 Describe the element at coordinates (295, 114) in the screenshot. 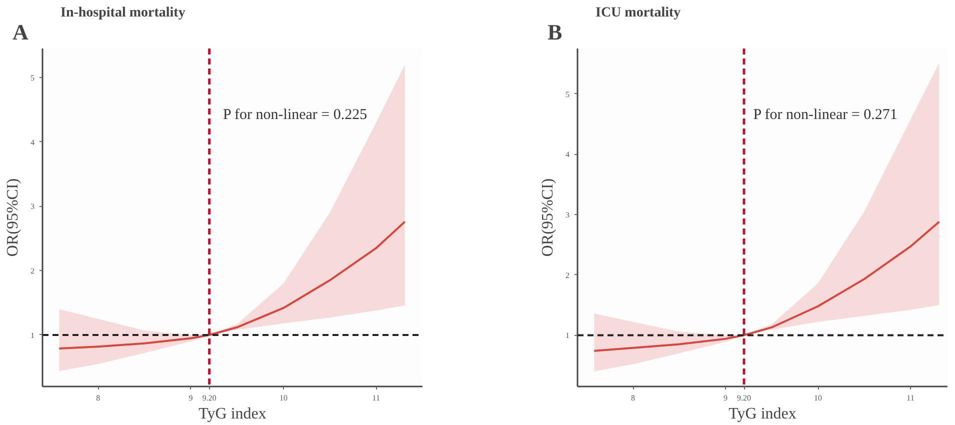

I see `annotation: P for non-linear = 0.225` at that location.